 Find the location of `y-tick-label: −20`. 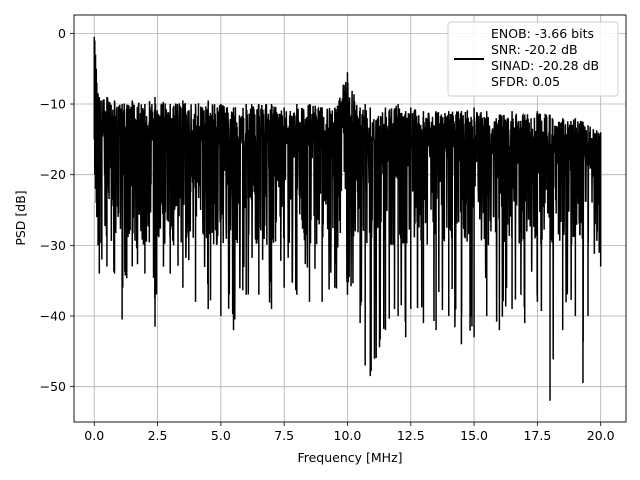

y-tick-label: −20 is located at coordinates (53, 174).